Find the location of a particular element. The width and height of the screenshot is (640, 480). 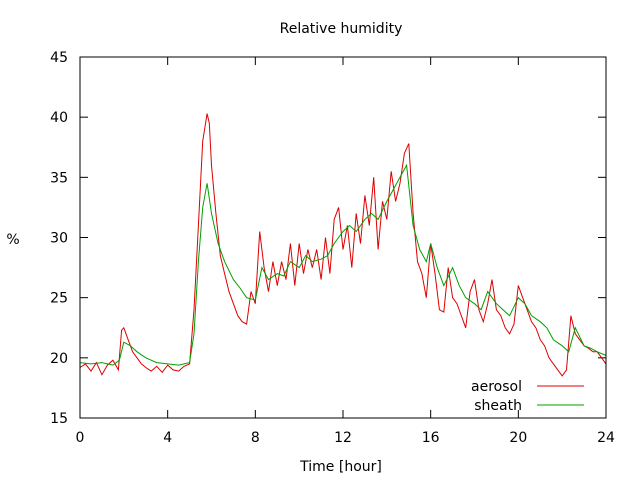

x-tick-label: 20 is located at coordinates (518, 438).